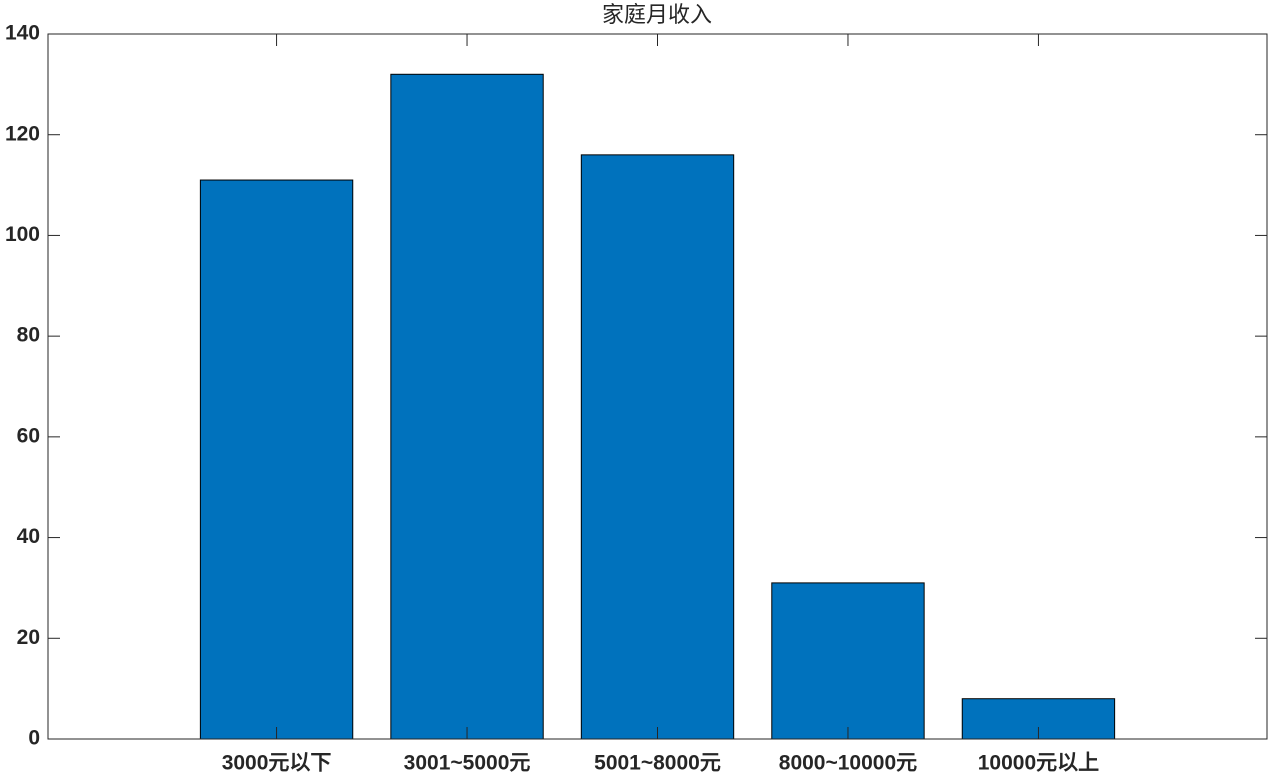 The width and height of the screenshot is (1269, 776). I want to click on x-tick-label: 5001~8000元, so click(657, 763).